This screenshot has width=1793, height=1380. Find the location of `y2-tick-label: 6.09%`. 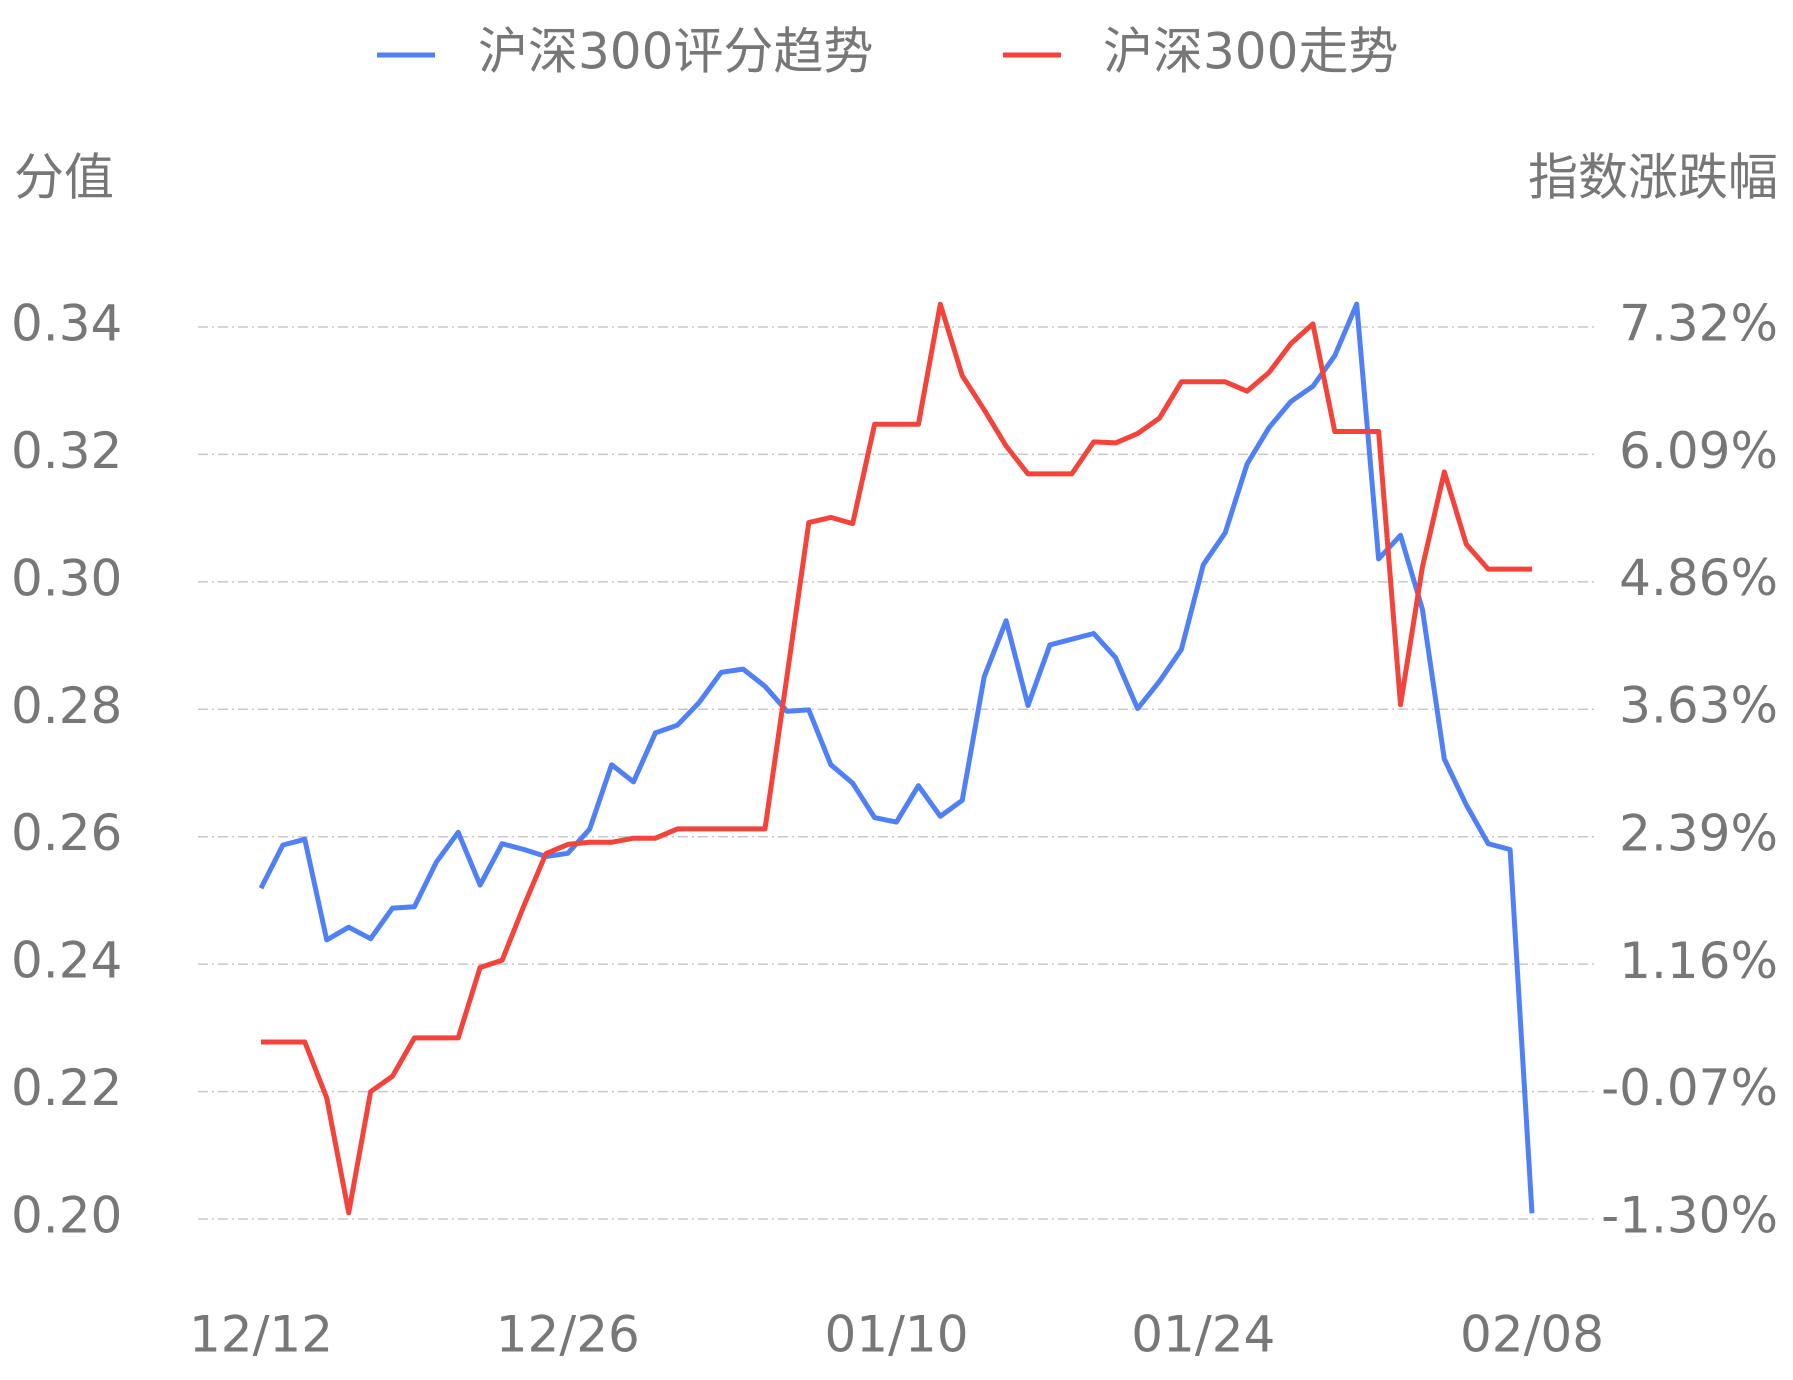

y2-tick-label: 6.09% is located at coordinates (1698, 451).